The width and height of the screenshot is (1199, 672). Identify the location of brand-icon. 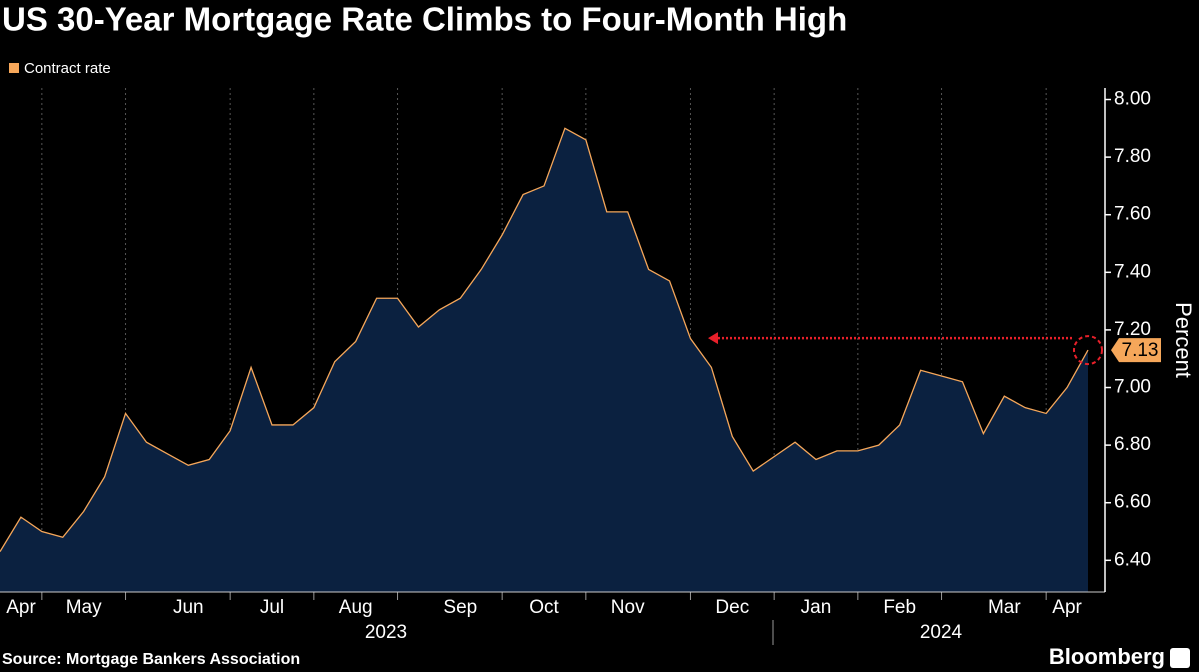
(1180, 658).